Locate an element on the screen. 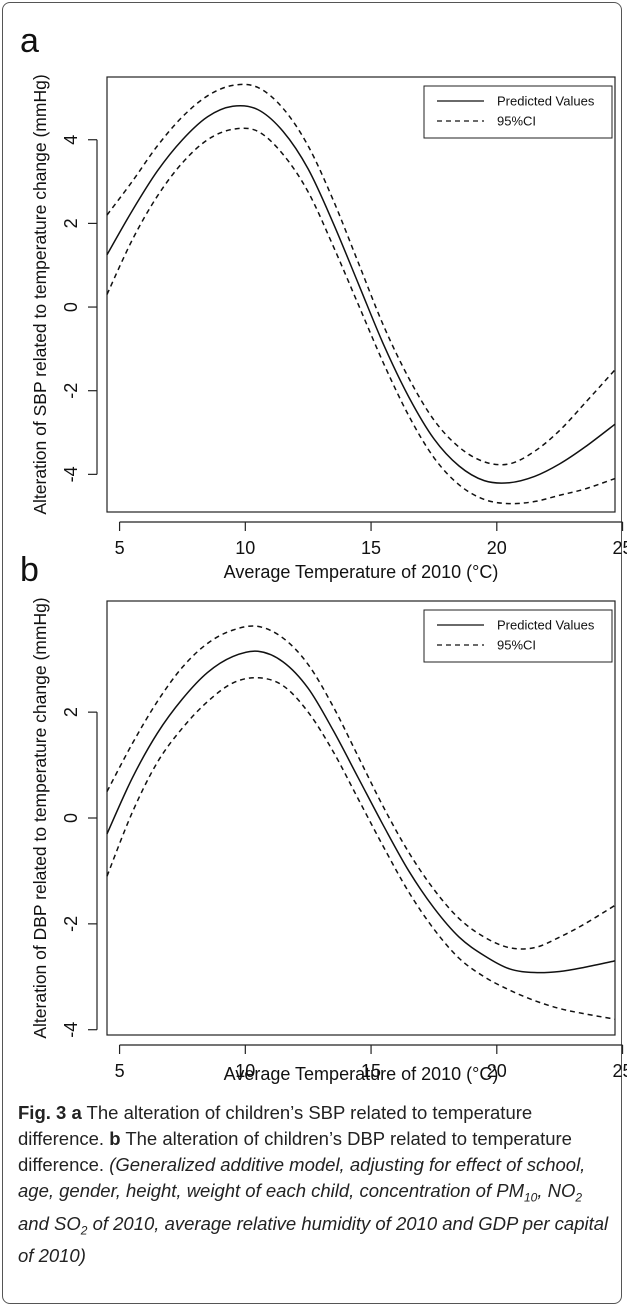 This screenshot has height=1309, width=627. panel-label: a is located at coordinates (29, 41).